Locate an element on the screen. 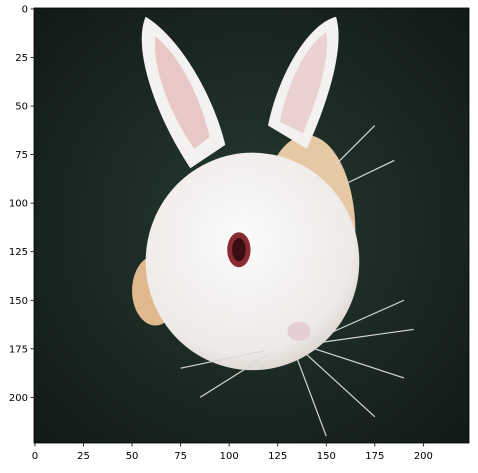  x-tick-label: 175 is located at coordinates (374, 456).